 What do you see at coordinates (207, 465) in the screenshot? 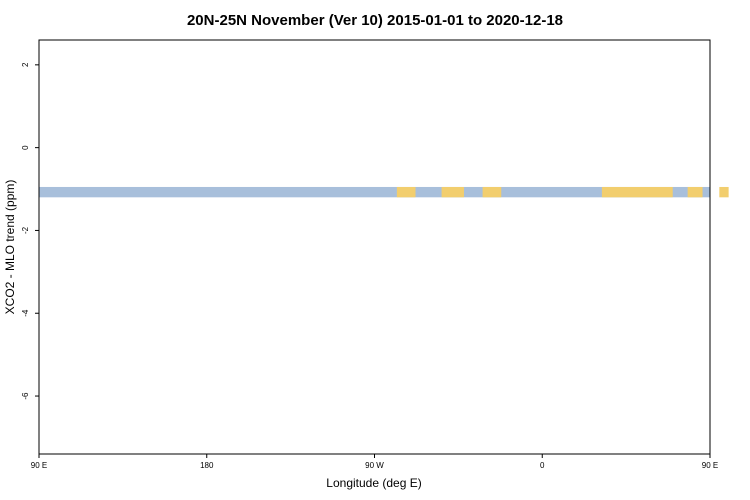
I see `x-tick-label: 180` at bounding box center [207, 465].